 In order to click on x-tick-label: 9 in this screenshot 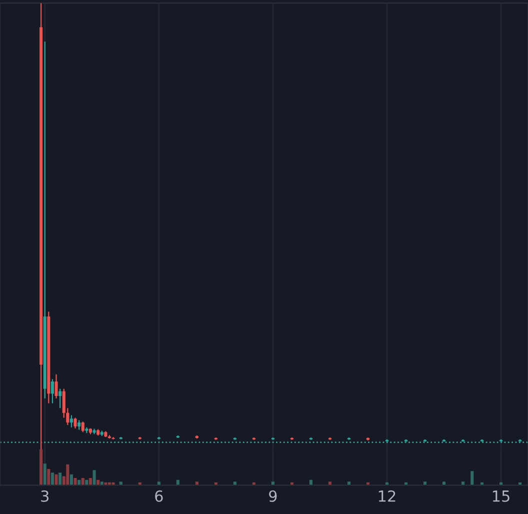, I will do `click(273, 496)`.